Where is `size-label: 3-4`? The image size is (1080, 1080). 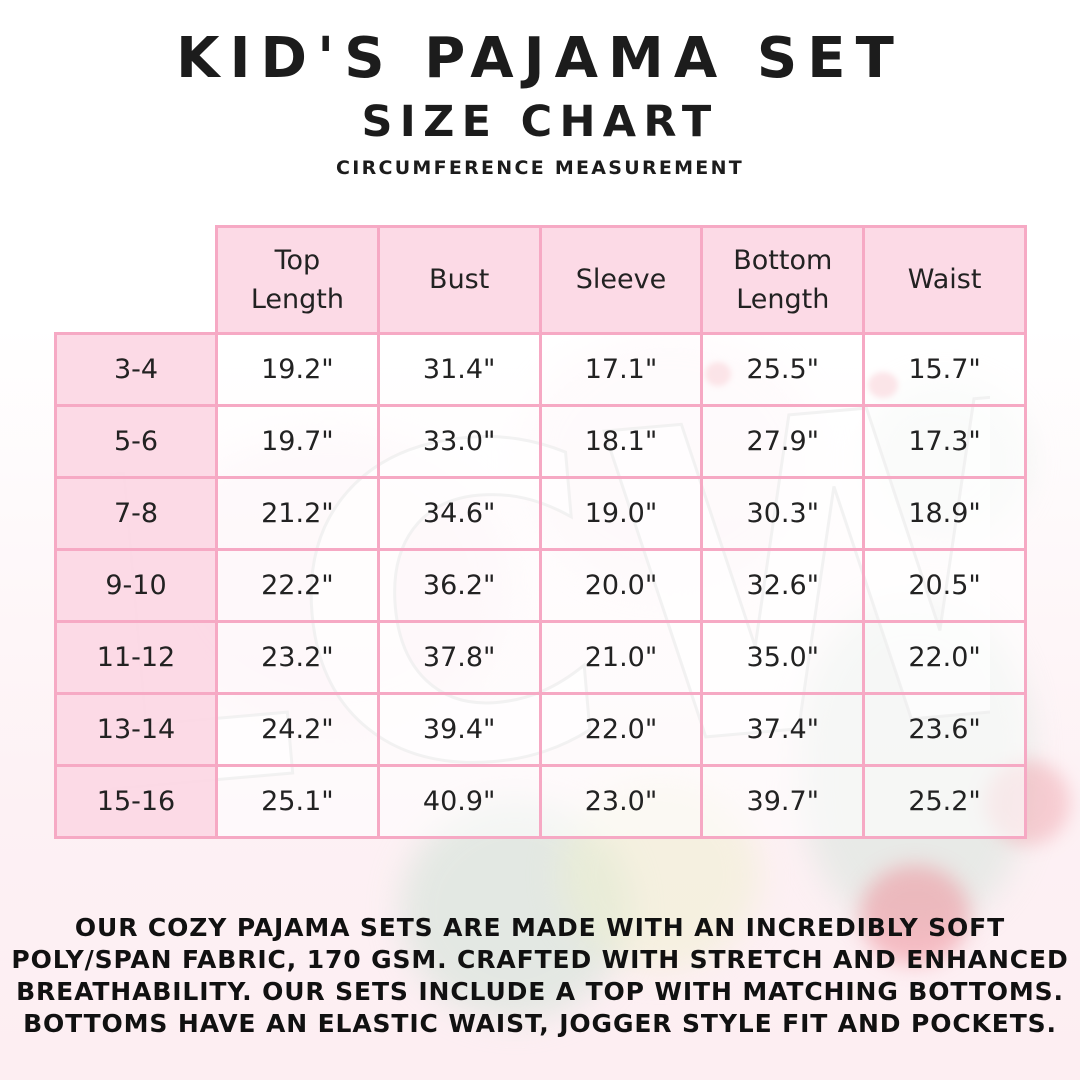 size-label: 3-4 is located at coordinates (136, 369).